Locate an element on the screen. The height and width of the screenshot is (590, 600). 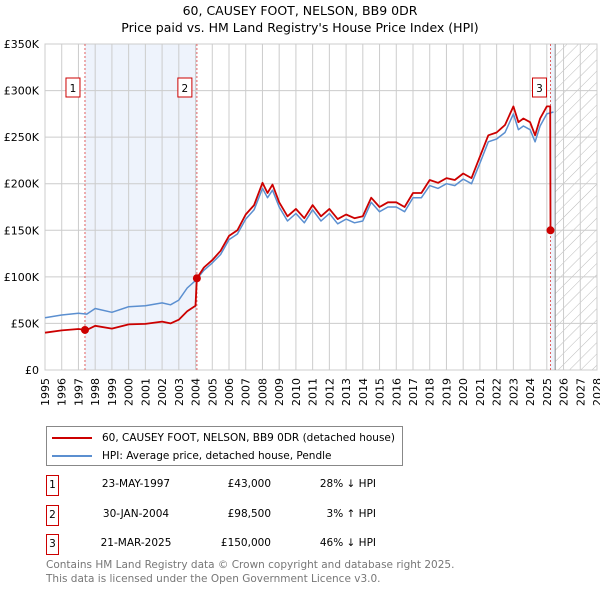
sale-price: £98,500 is located at coordinates (249, 514).